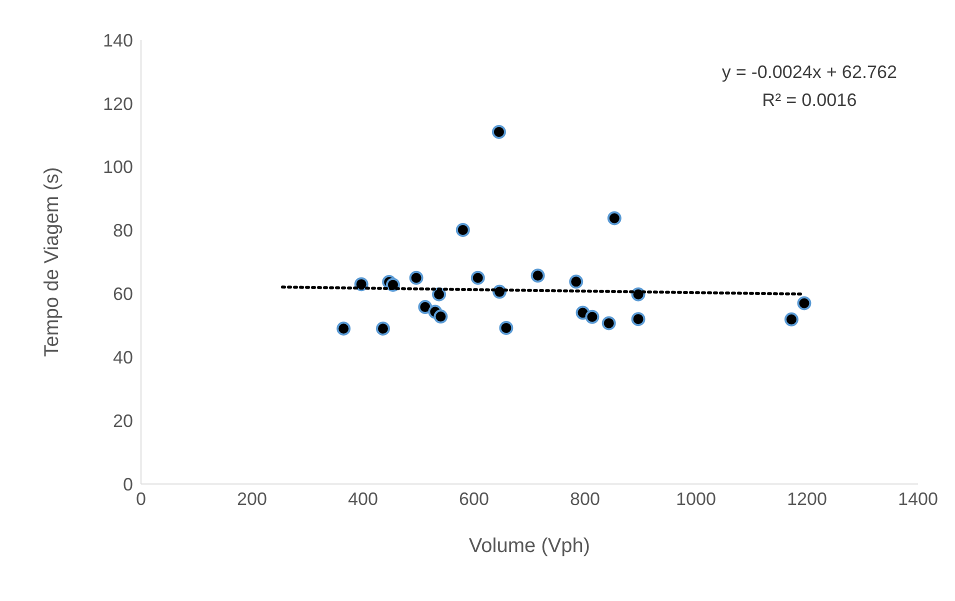  I want to click on y-tick-label: 140, so click(117, 40).